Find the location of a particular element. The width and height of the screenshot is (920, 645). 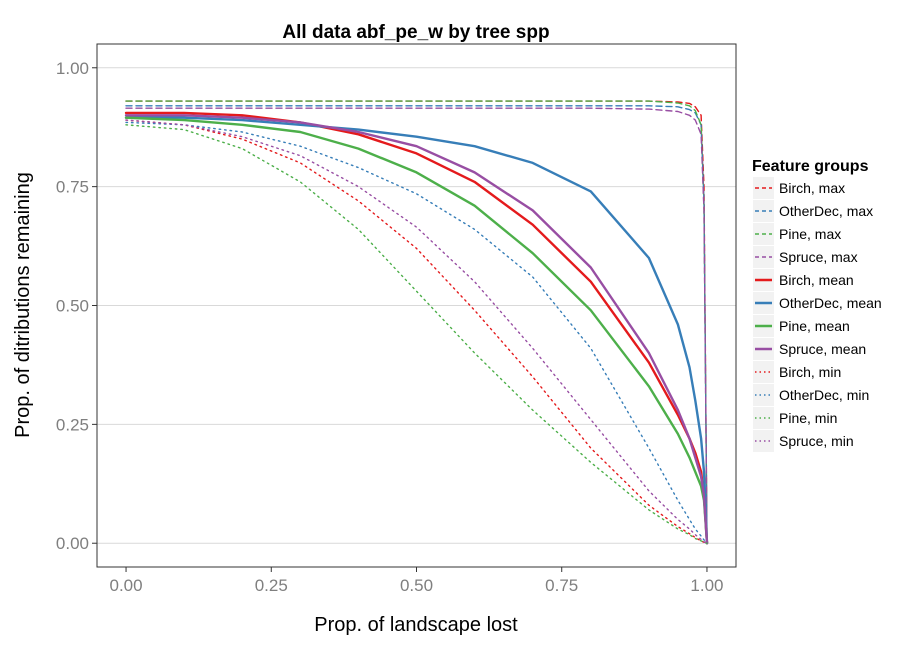

y-axis-ticks: 0.00 0.25 0.50 0.75 1.00 is located at coordinates (76, 306).